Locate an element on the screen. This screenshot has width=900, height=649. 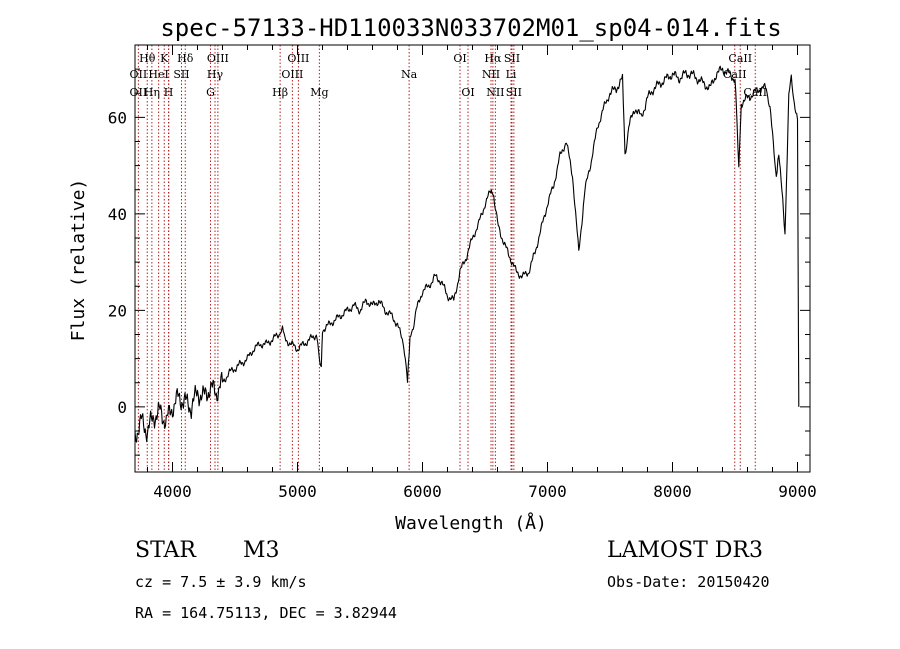
survey-name: LAMOST DR3 is located at coordinates (685, 550).